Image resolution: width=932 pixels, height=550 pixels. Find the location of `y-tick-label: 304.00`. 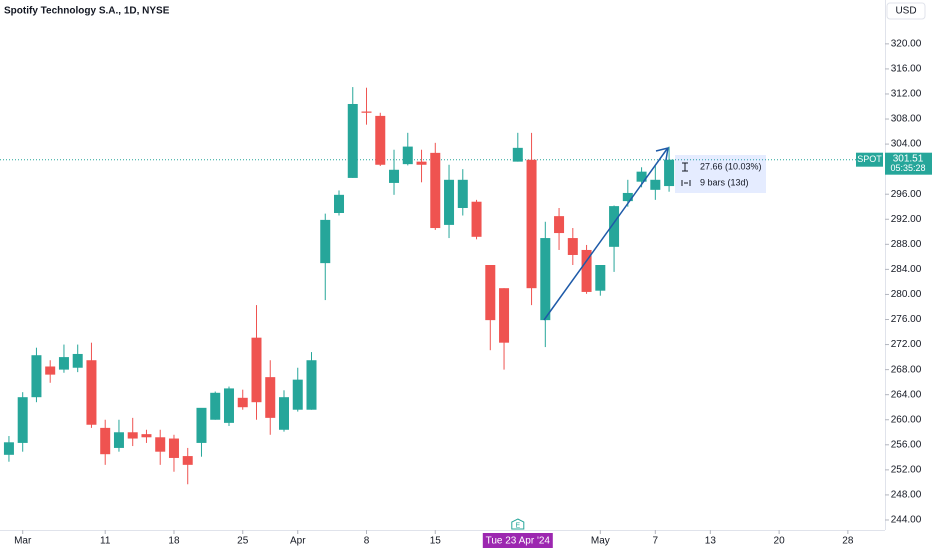

y-tick-label: 304.00 is located at coordinates (906, 144).